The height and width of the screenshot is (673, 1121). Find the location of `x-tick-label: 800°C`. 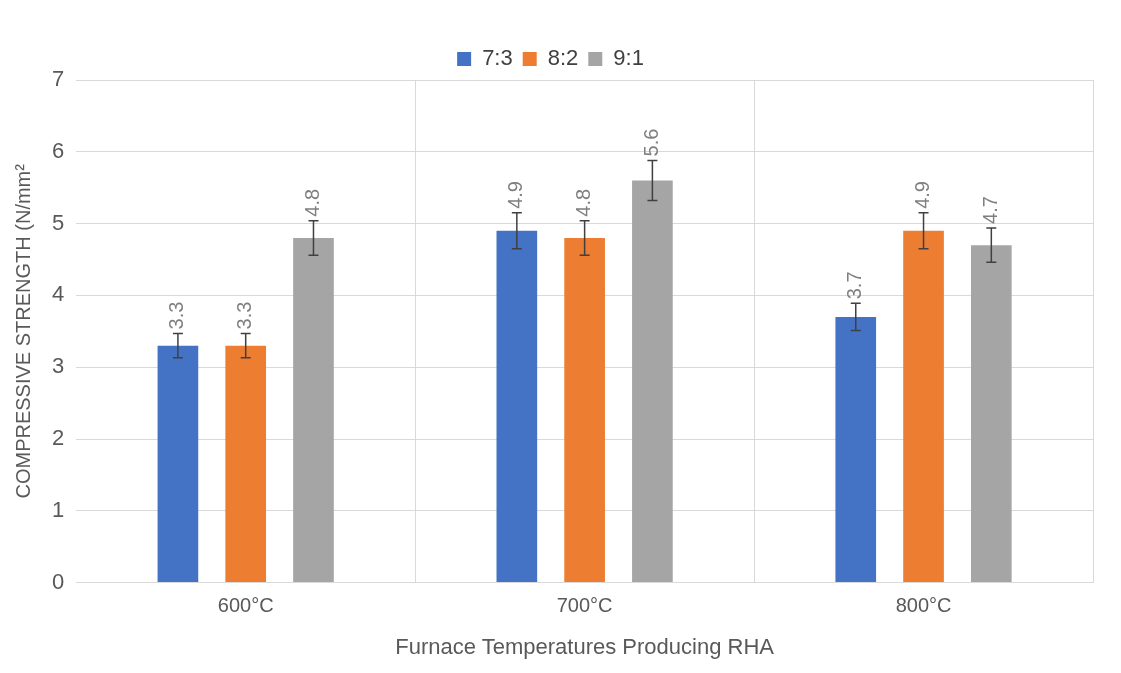

x-tick-label: 800°C is located at coordinates (923, 605).